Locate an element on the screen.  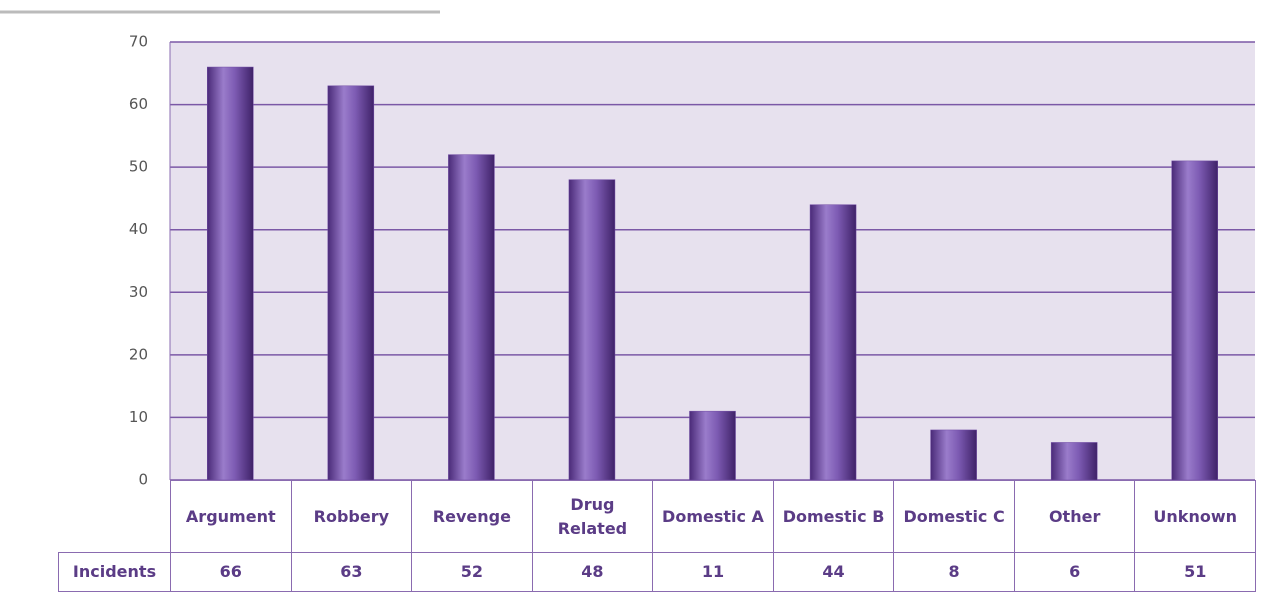
y-tick-label: 20 is located at coordinates (138, 354).